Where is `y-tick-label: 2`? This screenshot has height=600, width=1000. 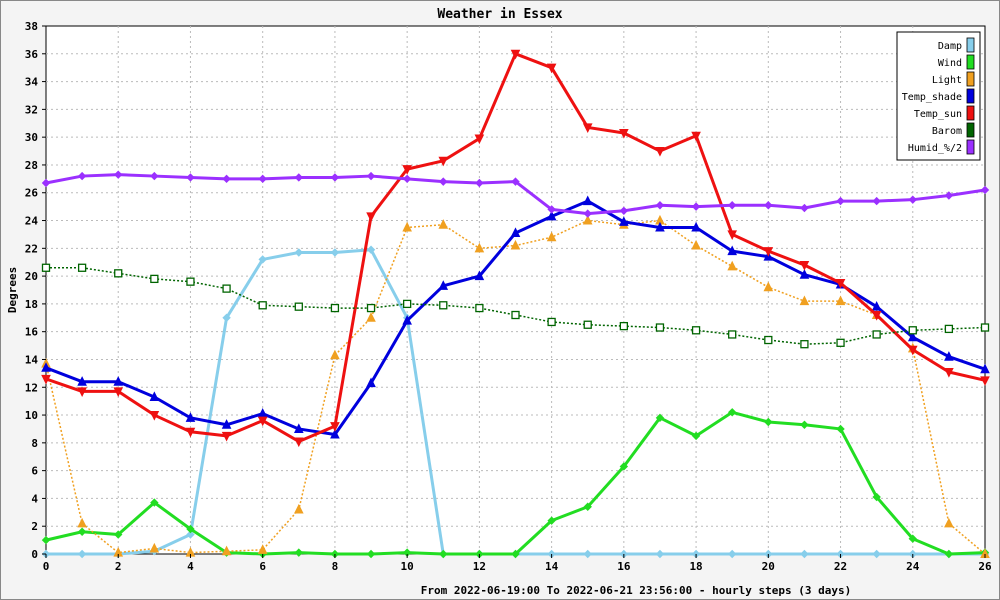
y-tick-label: 2 is located at coordinates (34, 526).